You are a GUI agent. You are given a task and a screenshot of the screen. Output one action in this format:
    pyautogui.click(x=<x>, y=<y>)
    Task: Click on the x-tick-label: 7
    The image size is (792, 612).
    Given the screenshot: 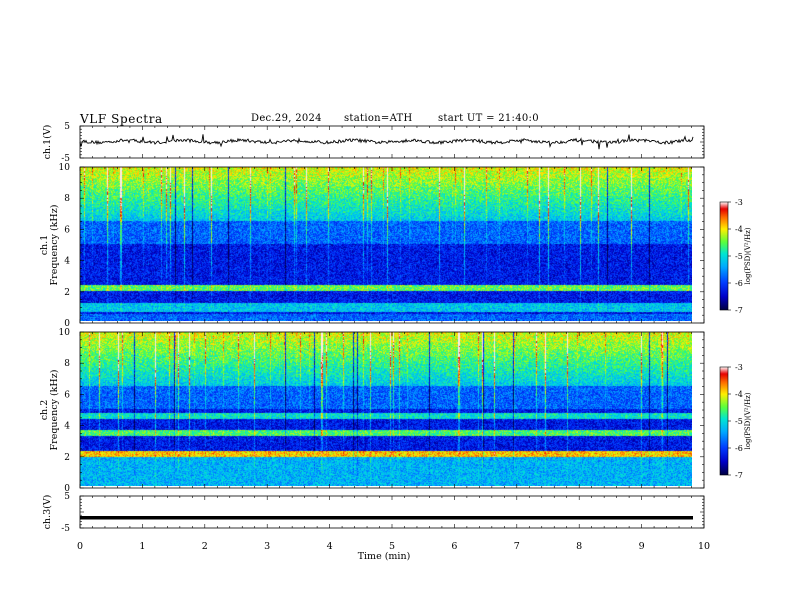 What is the action you would take?
    pyautogui.click(x=517, y=546)
    